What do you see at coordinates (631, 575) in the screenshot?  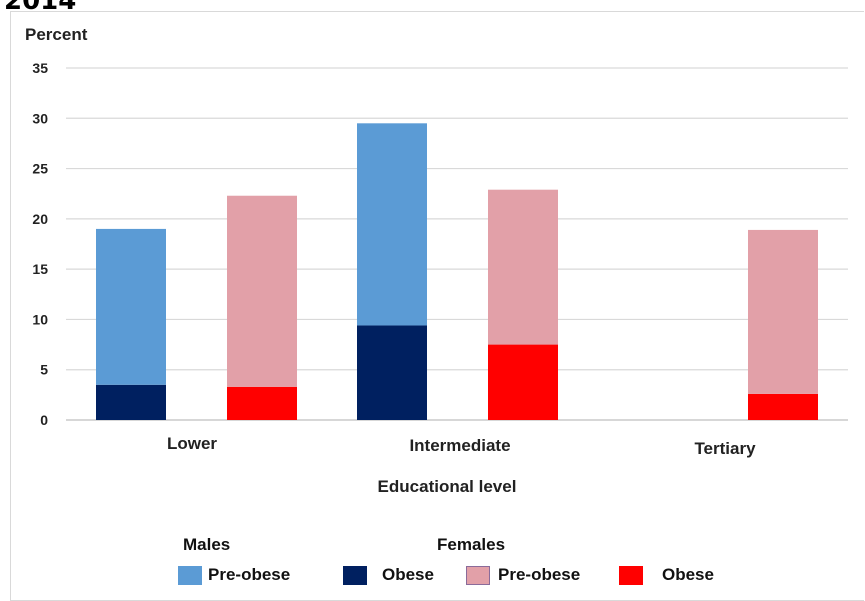 I see `legend-swatch-females-obese` at bounding box center [631, 575].